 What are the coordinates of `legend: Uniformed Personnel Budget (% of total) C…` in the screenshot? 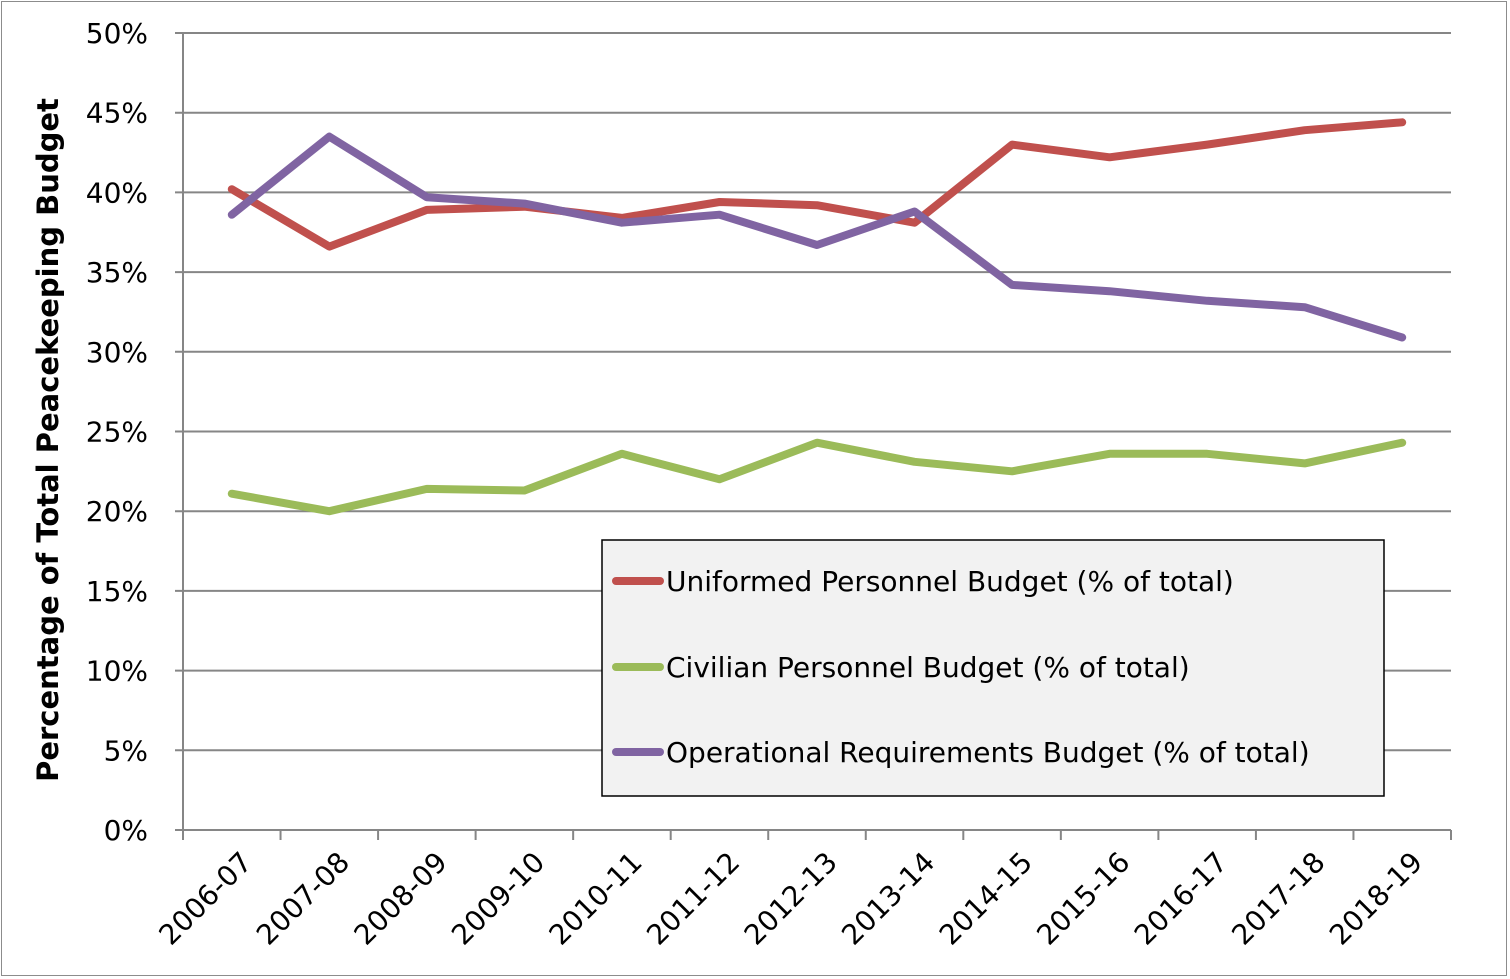 It's located at (993, 668).